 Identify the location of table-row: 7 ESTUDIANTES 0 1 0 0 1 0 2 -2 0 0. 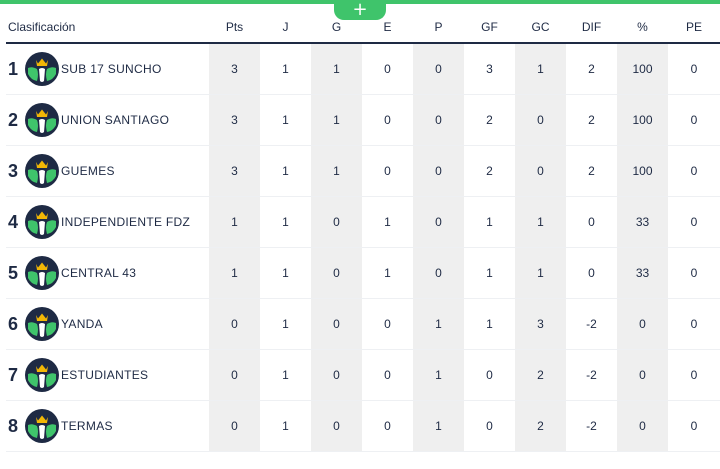
(363, 375).